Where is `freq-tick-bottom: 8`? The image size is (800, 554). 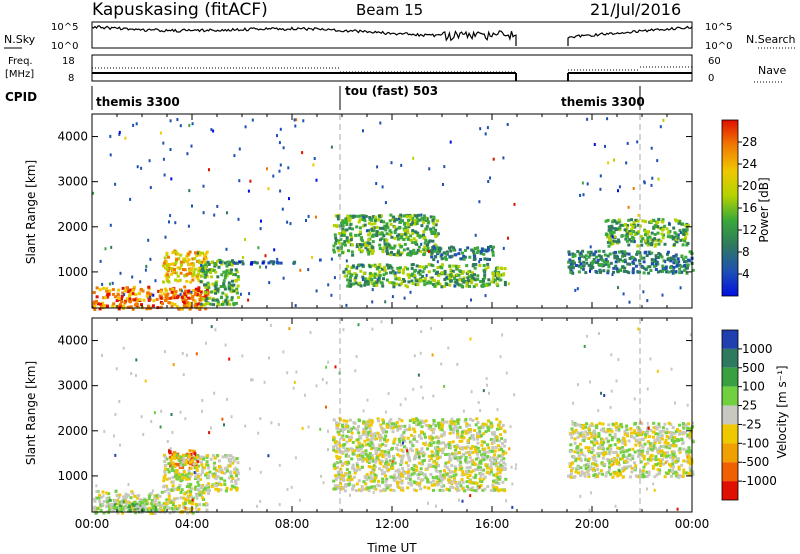 freq-tick-bottom: 8 is located at coordinates (71, 78).